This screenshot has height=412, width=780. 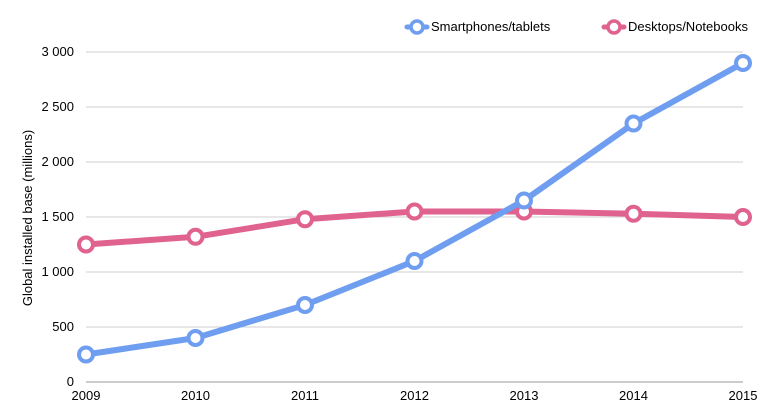 What do you see at coordinates (27, 218) in the screenshot?
I see `y-axis-title: Global installed base (millions)` at bounding box center [27, 218].